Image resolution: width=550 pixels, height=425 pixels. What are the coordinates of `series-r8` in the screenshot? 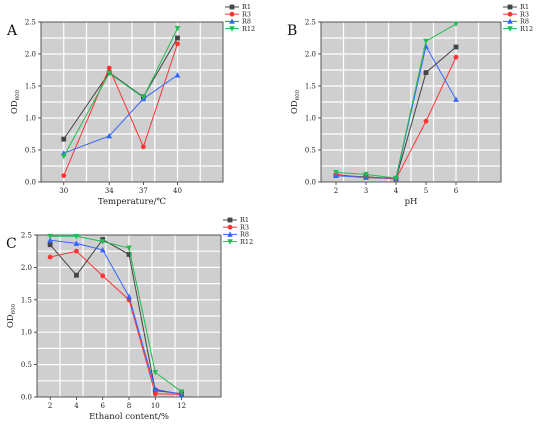 It's located at (116, 317).